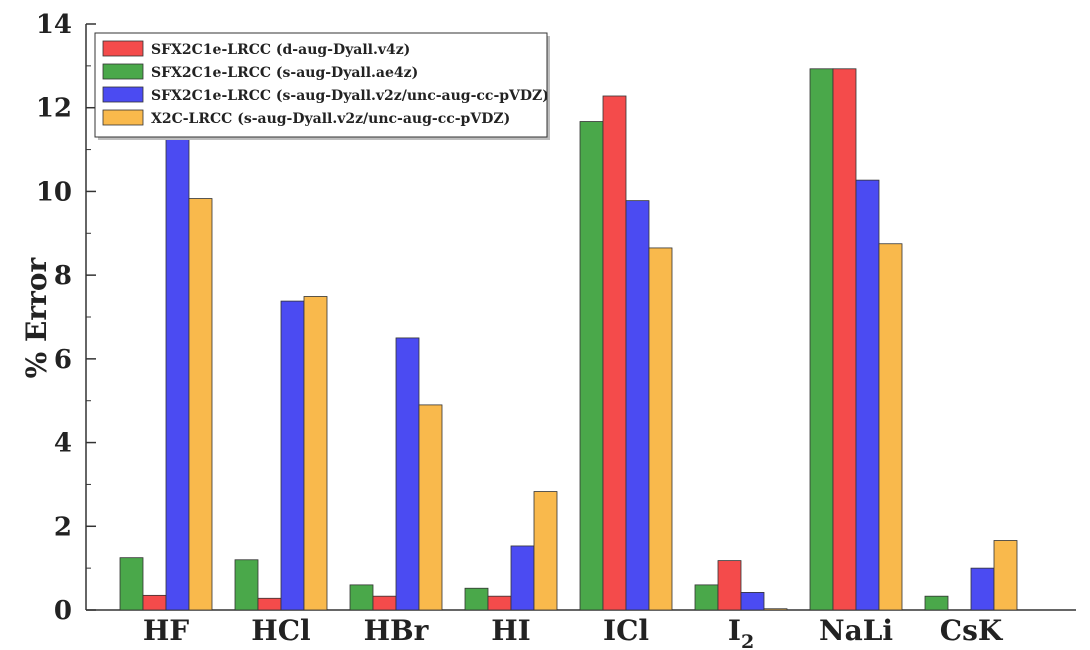  I want to click on y-tick-label: 2, so click(63, 527).